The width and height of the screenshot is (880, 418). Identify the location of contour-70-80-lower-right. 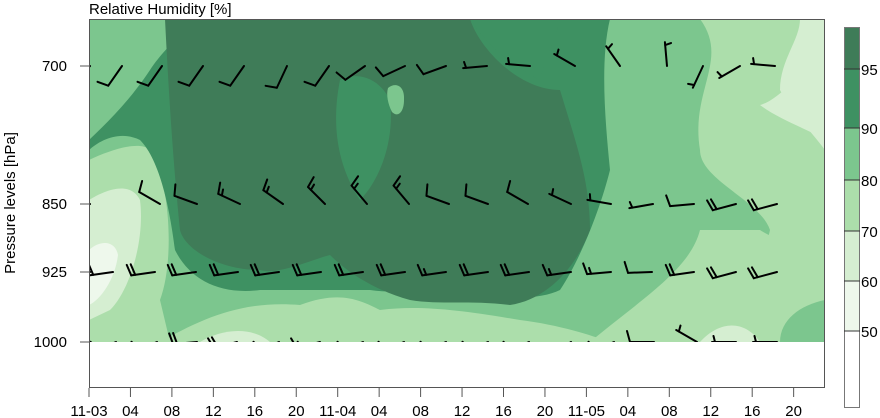
(707, 286).